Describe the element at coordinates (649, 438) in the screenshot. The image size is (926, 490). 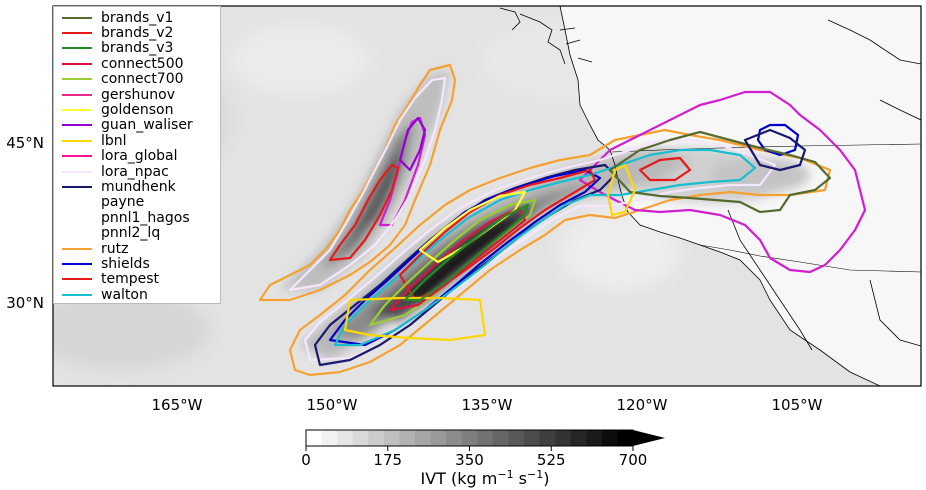
I see `colorbar-extend-triangle` at that location.